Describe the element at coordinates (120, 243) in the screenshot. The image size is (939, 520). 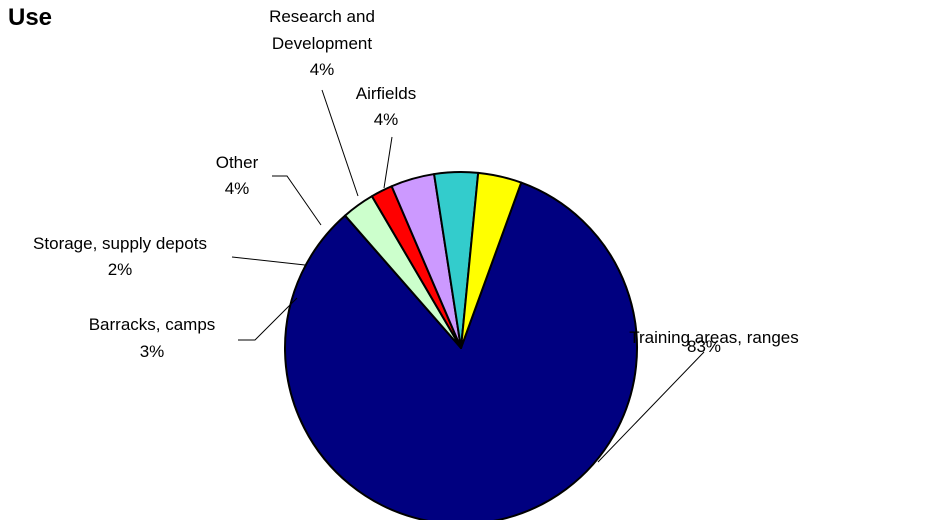
I see `slice-name-label: Storage, supply depots` at that location.